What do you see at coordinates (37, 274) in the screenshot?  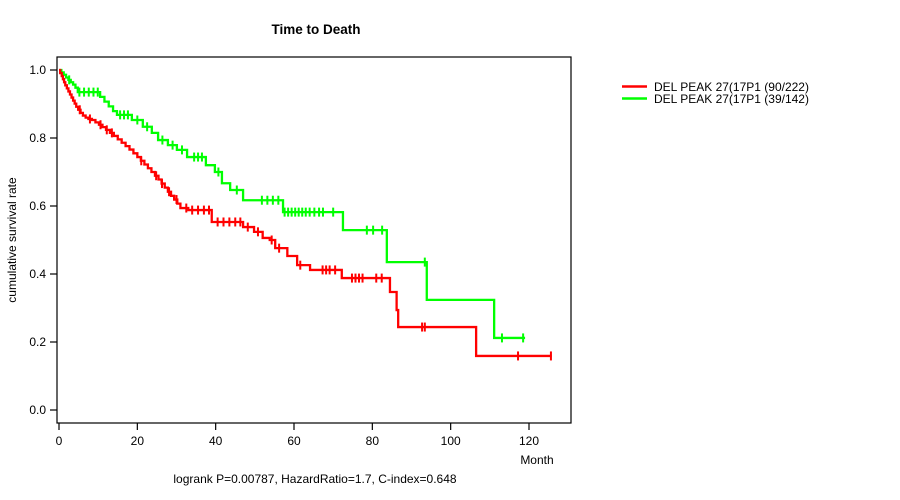 I see `y-tick-label: 0.4` at bounding box center [37, 274].